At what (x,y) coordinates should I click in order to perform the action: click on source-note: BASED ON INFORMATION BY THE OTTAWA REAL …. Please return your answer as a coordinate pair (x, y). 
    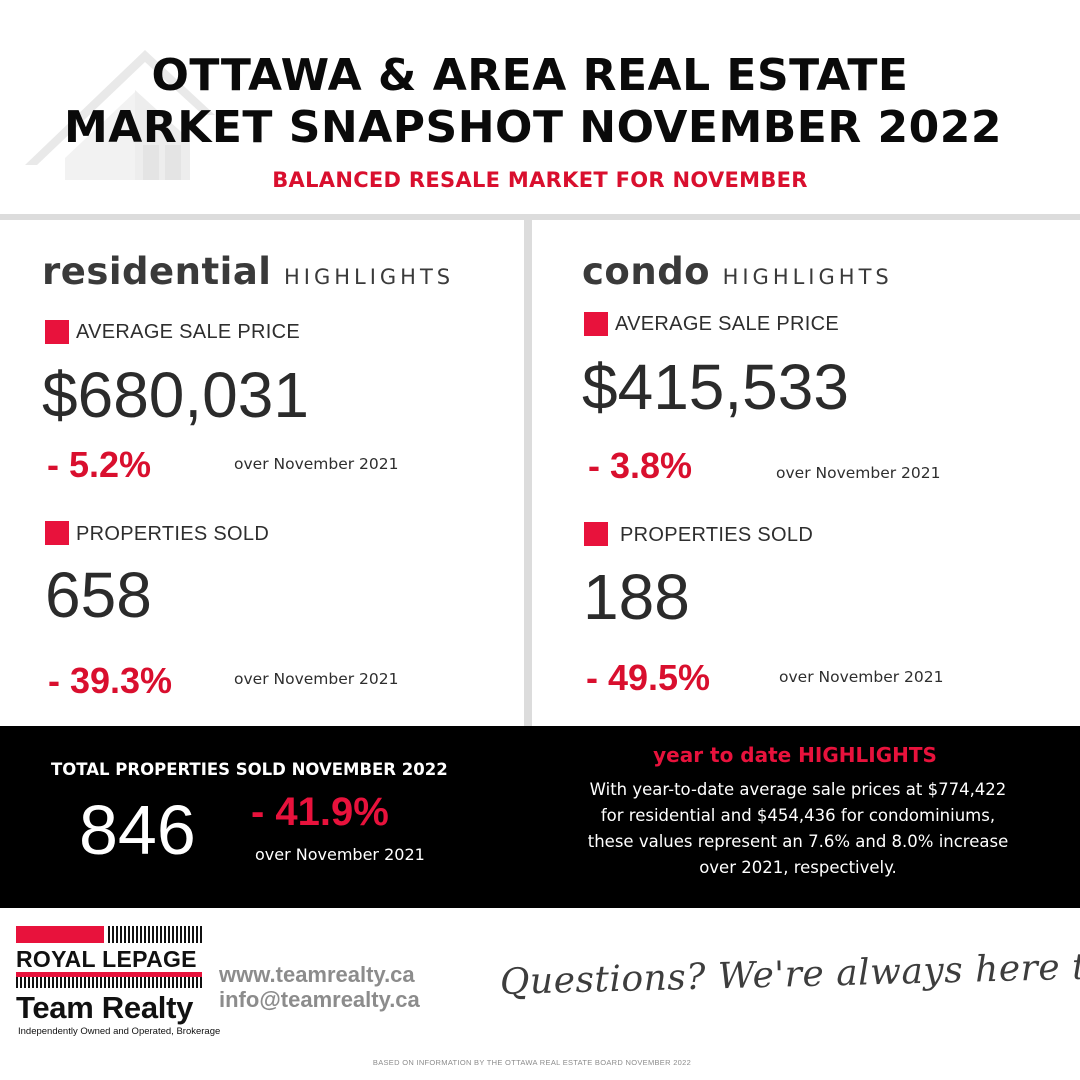
    Looking at the image, I should click on (532, 1062).